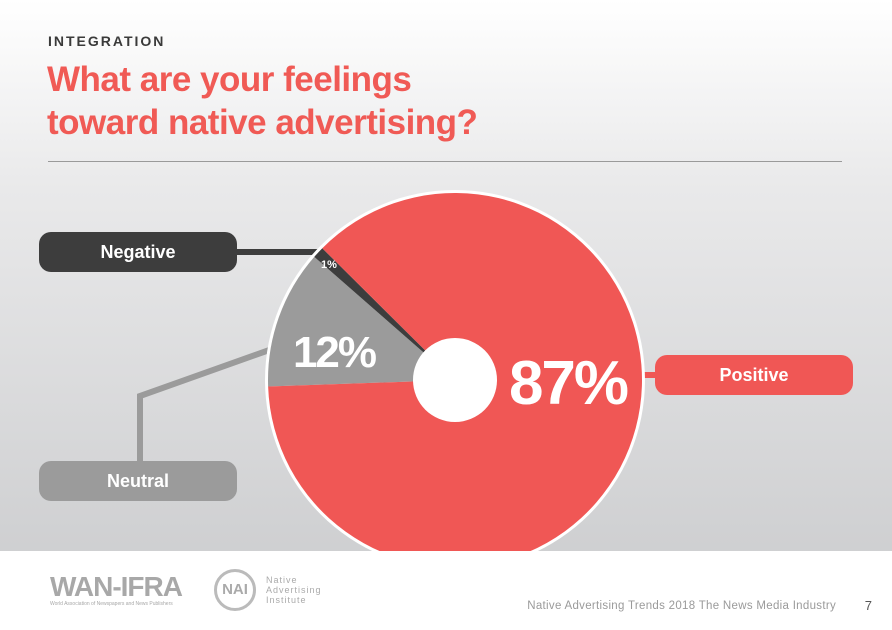 This screenshot has height=630, width=892. Describe the element at coordinates (568, 383) in the screenshot. I see `data-label-positive: 87%` at that location.